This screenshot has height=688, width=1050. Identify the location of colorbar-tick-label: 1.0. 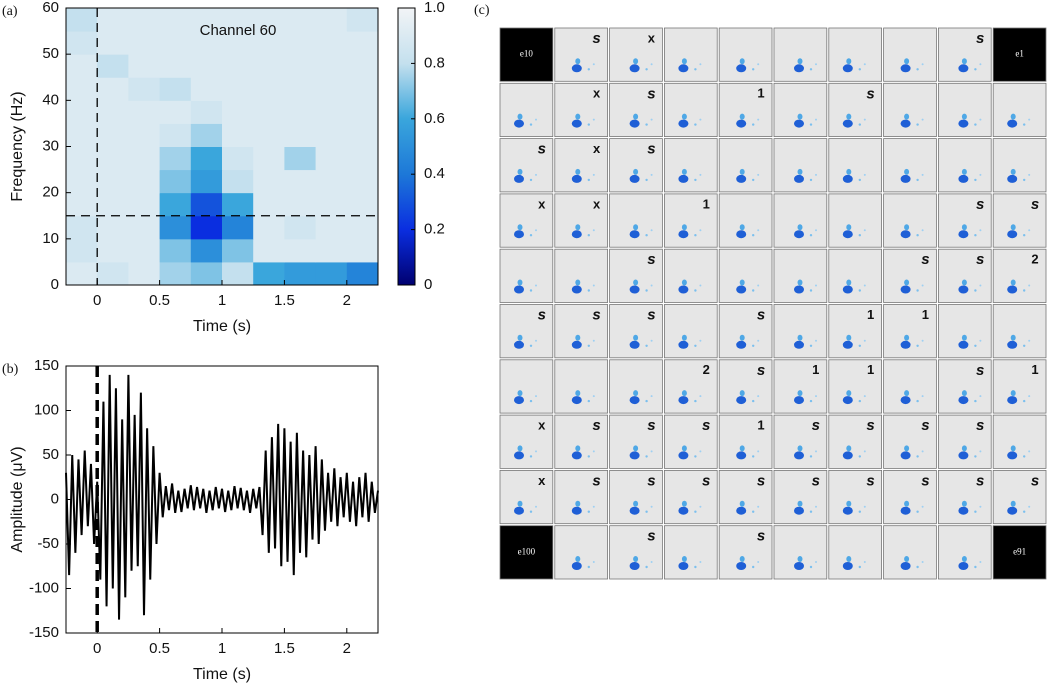
(434, 8).